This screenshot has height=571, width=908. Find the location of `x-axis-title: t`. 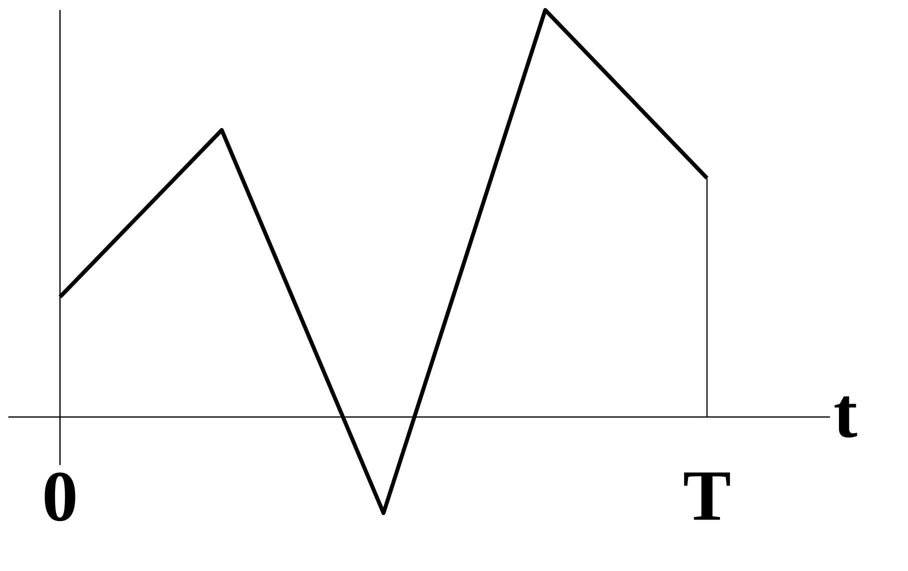

x-axis-title: t is located at coordinates (846, 417).